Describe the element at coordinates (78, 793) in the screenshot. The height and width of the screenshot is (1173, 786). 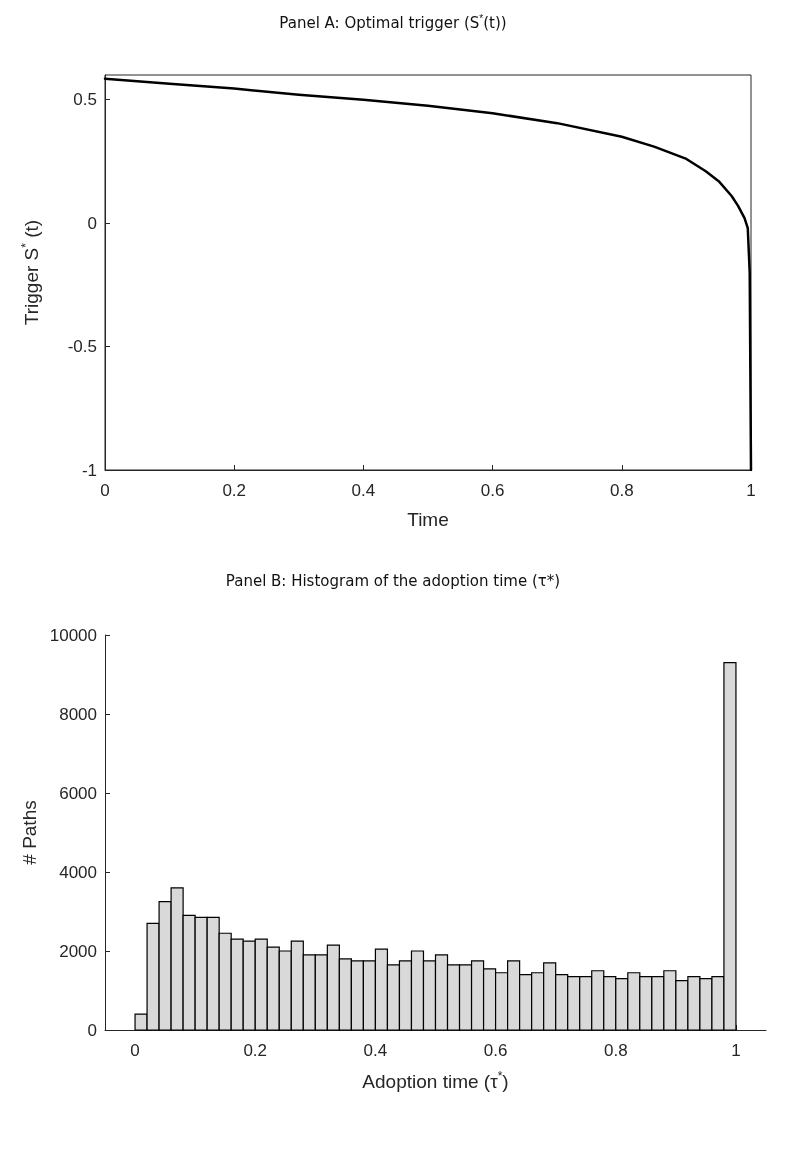
I see `y-tick-label: 6000` at that location.